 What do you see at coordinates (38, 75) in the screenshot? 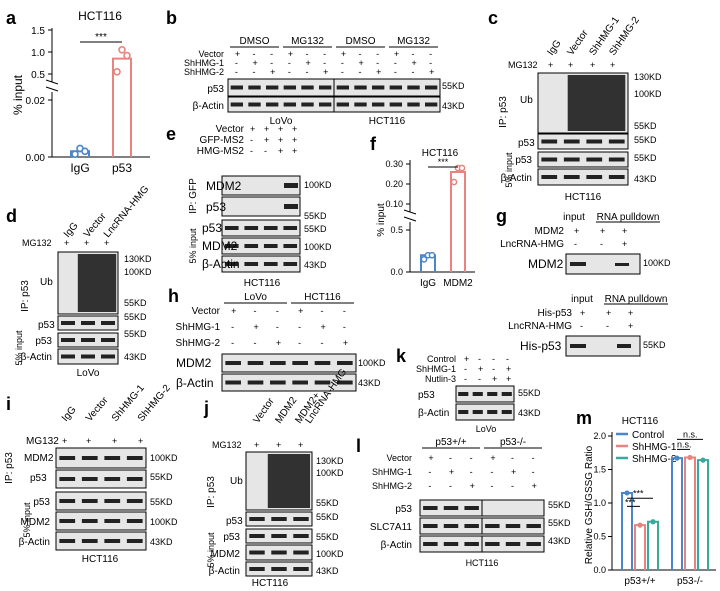
I see `panel-a-tick-label: 0.5` at bounding box center [38, 75].